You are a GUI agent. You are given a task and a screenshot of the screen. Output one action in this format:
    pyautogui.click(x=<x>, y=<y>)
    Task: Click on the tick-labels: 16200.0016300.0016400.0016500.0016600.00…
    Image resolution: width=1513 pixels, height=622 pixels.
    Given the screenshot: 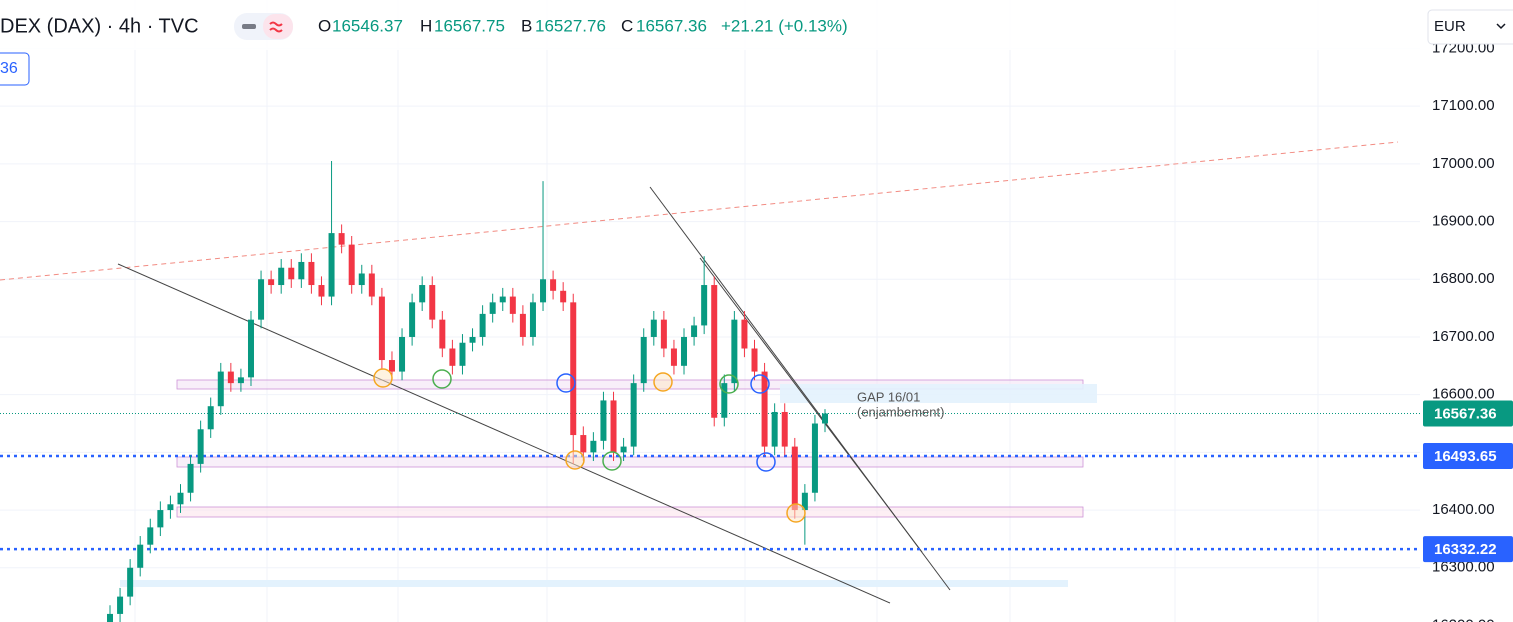 What is the action you would take?
    pyautogui.click(x=1463, y=330)
    